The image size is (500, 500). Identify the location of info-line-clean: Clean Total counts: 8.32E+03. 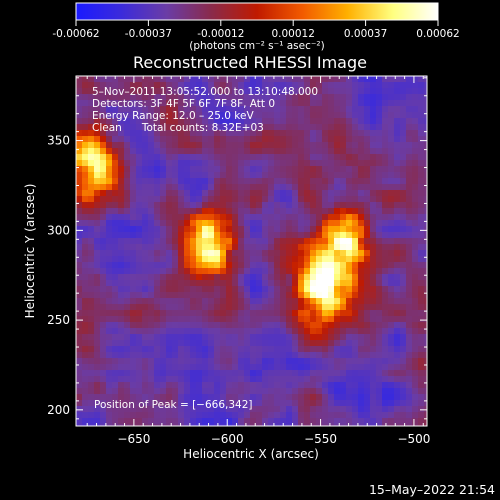
(178, 128).